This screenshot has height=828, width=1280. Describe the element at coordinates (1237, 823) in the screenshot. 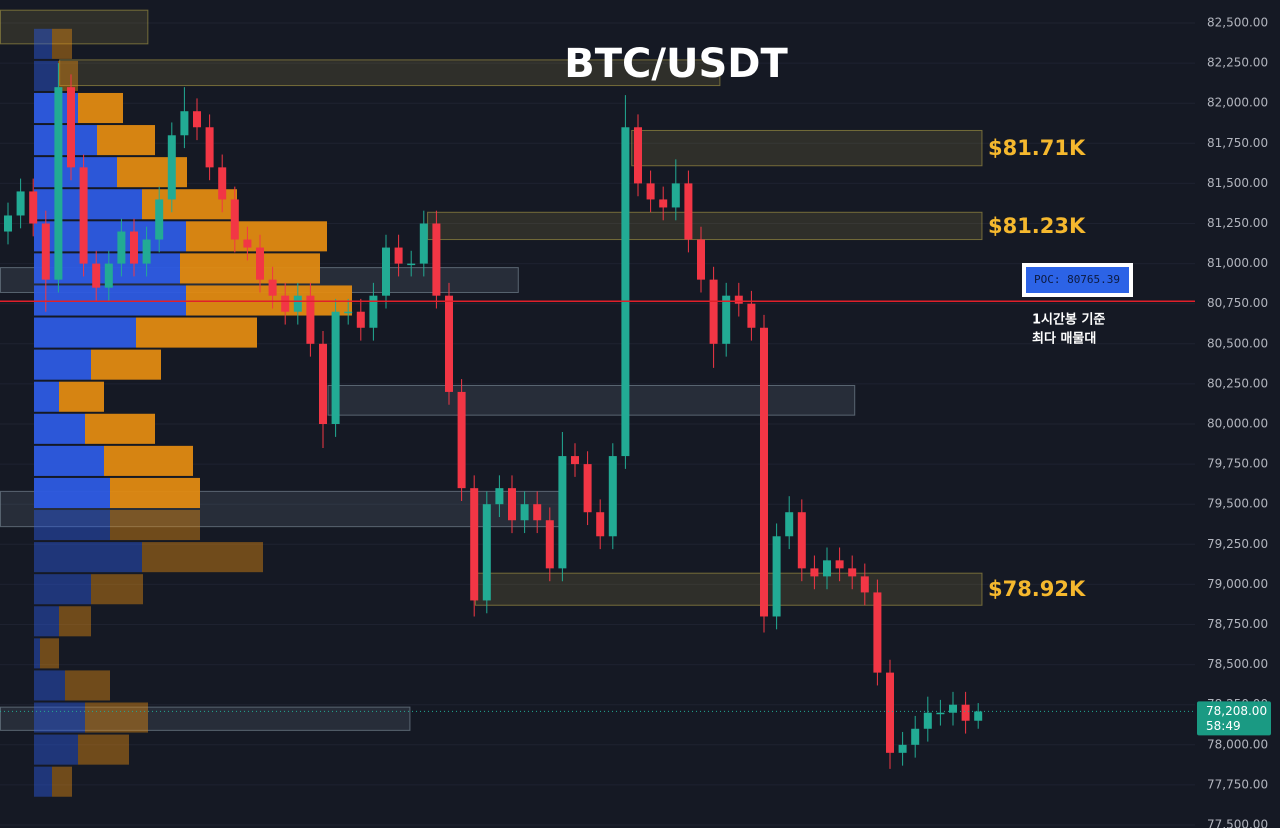

I see `y-tick-label: 77,500.00` at that location.